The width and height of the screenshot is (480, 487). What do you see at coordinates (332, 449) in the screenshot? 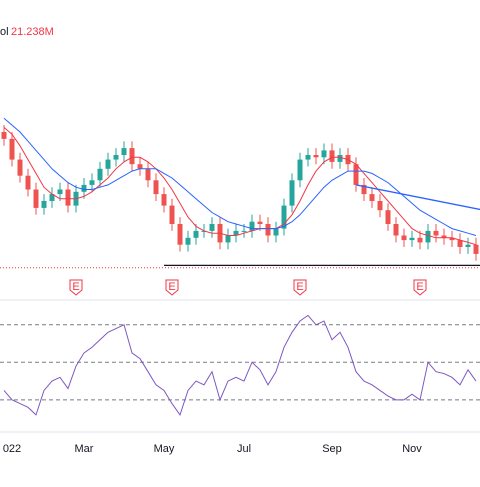
I see `x-tick-label: Sep` at bounding box center [332, 449].